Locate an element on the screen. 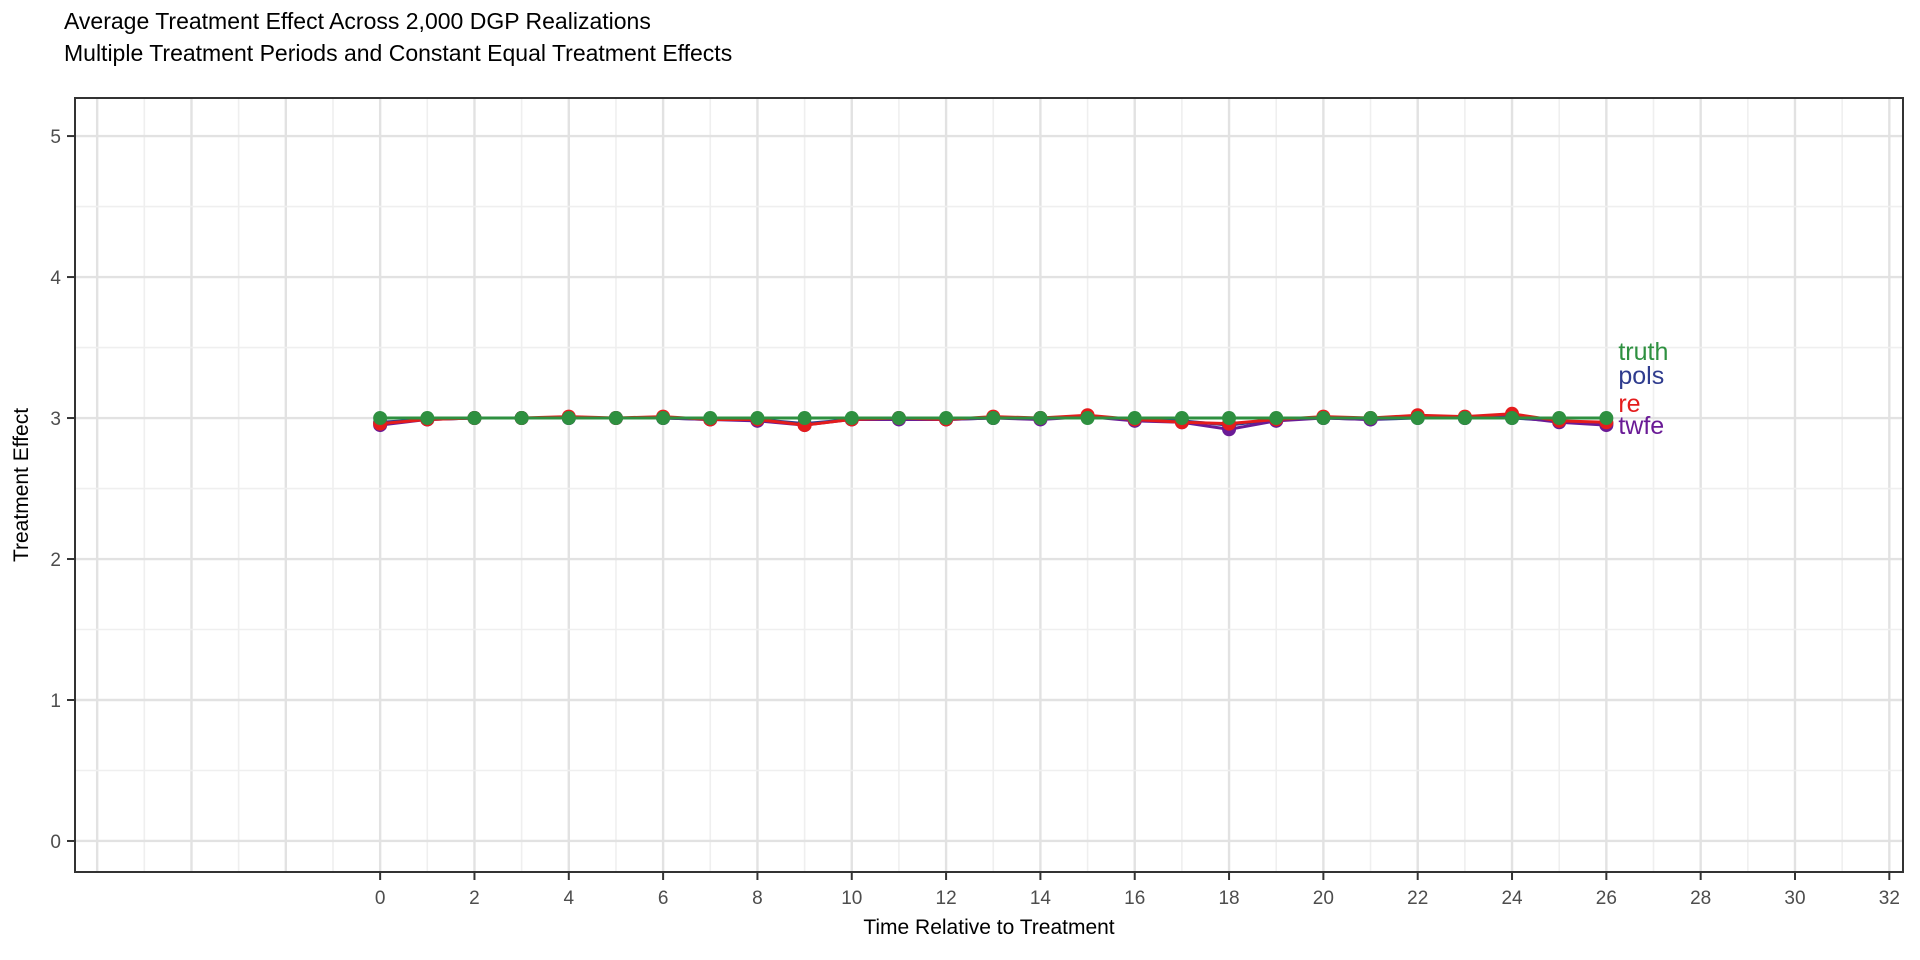 Image resolution: width=1920 pixels, height=960 pixels. x-tick-label: 8 is located at coordinates (757, 898).